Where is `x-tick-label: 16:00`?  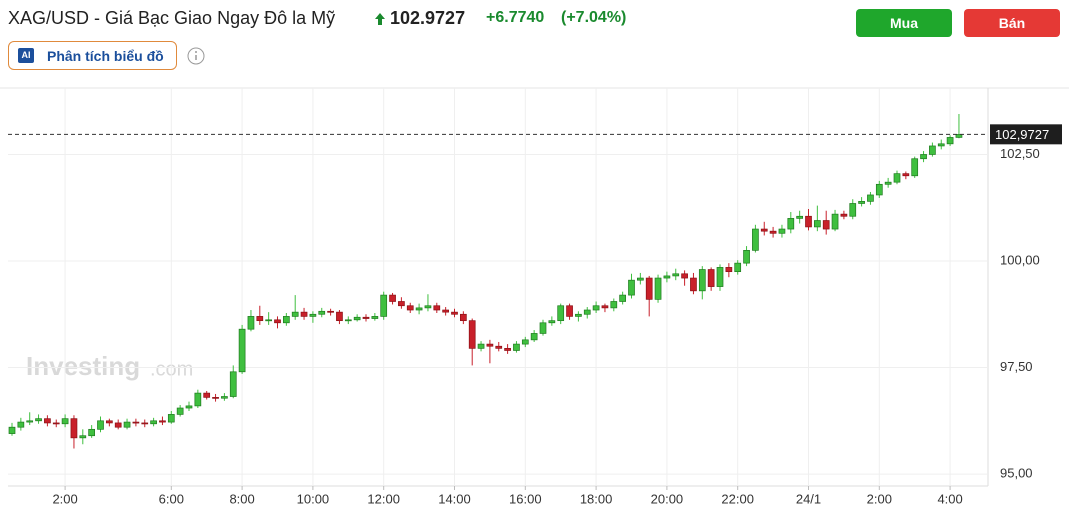 x-tick-label: 16:00 is located at coordinates (525, 498).